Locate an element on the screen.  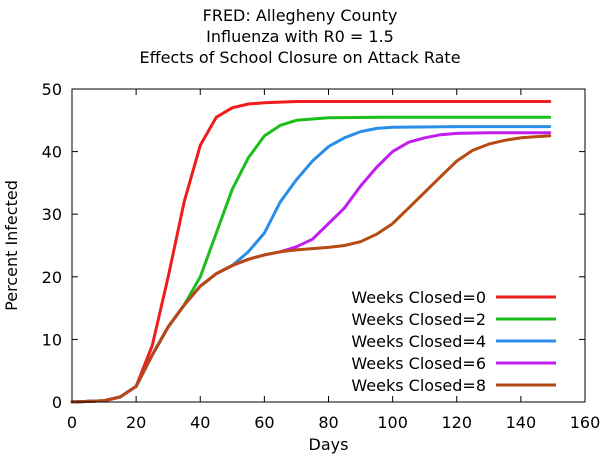
legend-label-5: Weeks Closed=8 is located at coordinates (418, 385).